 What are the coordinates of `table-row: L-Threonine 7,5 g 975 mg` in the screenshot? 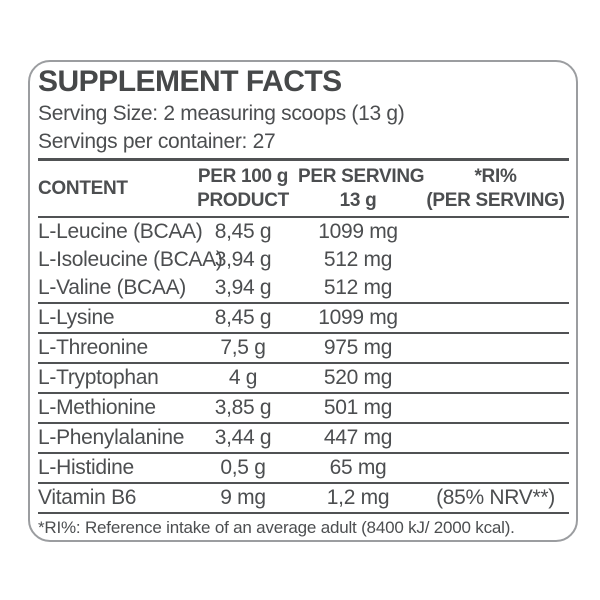 It's located at (303, 348).